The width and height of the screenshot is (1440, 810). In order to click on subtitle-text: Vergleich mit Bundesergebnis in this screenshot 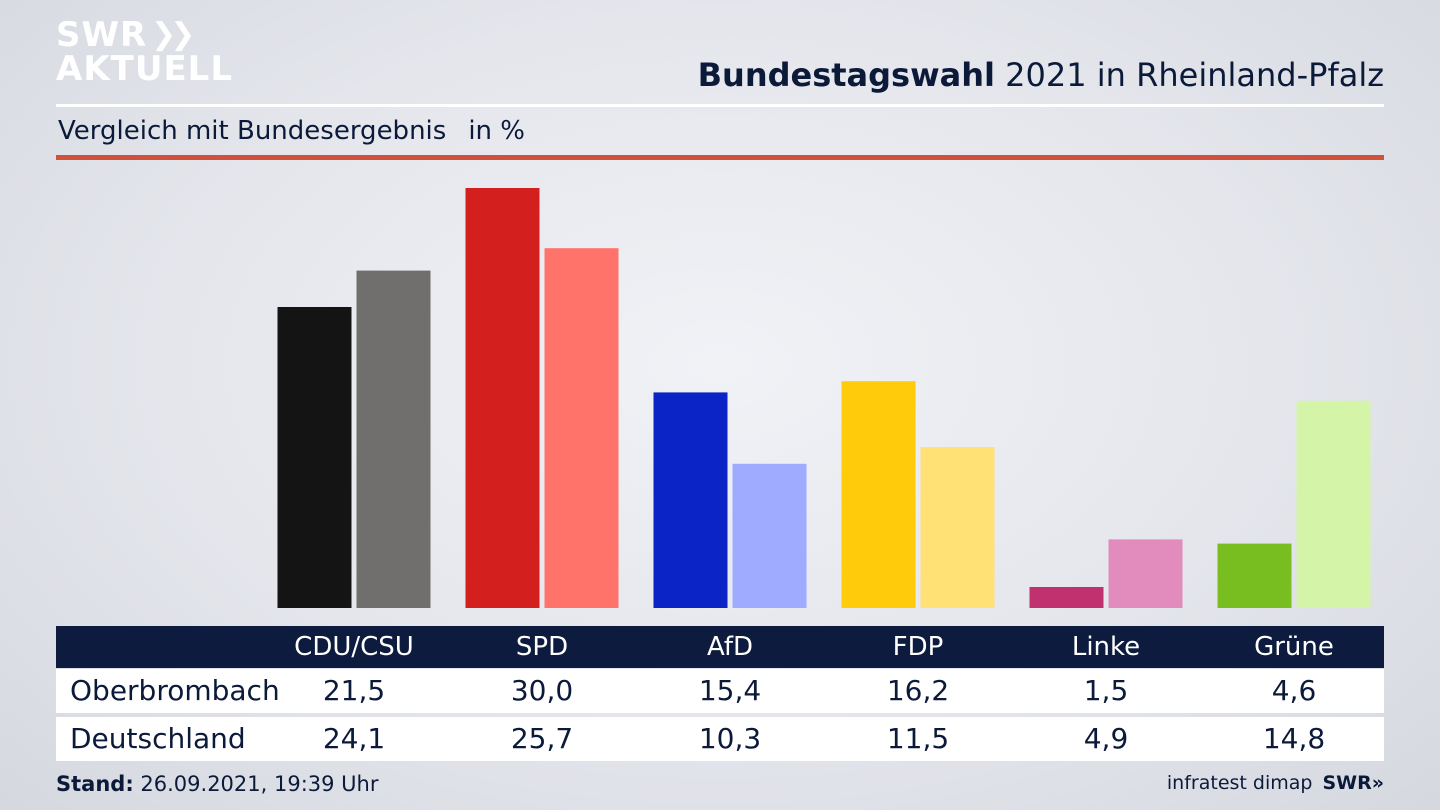, I will do `click(252, 131)`.